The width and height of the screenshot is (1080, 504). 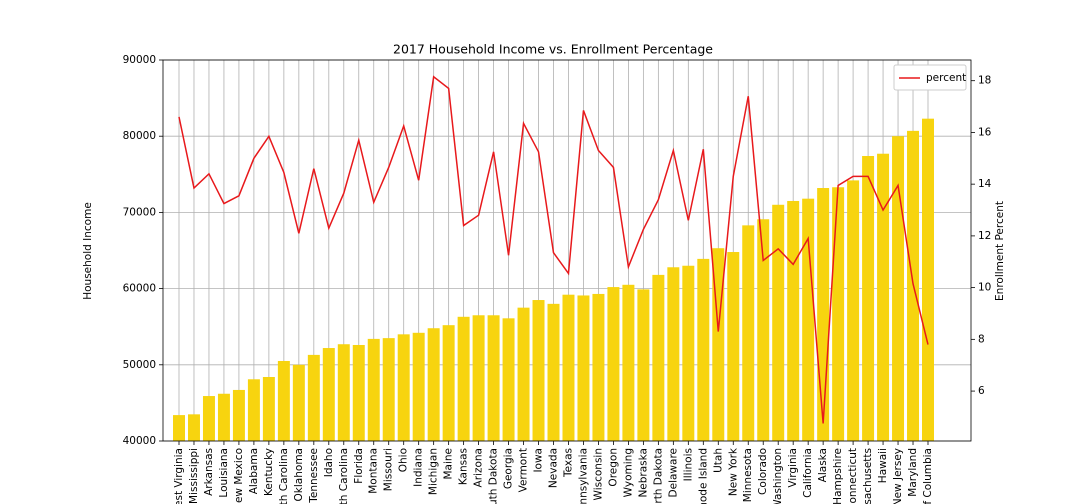 I want to click on x-tick-label: Georgia, so click(x=509, y=468).